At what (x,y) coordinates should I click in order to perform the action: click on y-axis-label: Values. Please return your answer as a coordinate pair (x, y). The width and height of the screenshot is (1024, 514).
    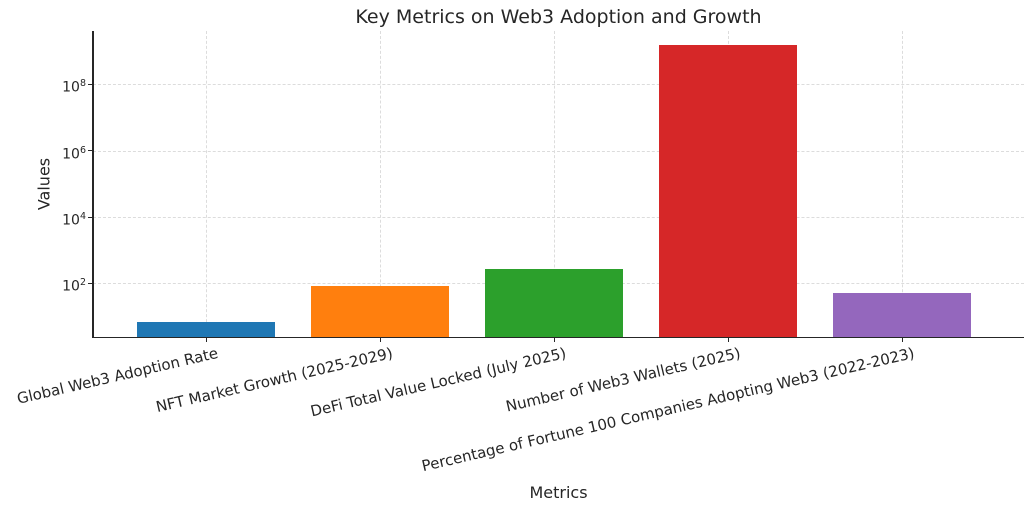
    Looking at the image, I should click on (44, 184).